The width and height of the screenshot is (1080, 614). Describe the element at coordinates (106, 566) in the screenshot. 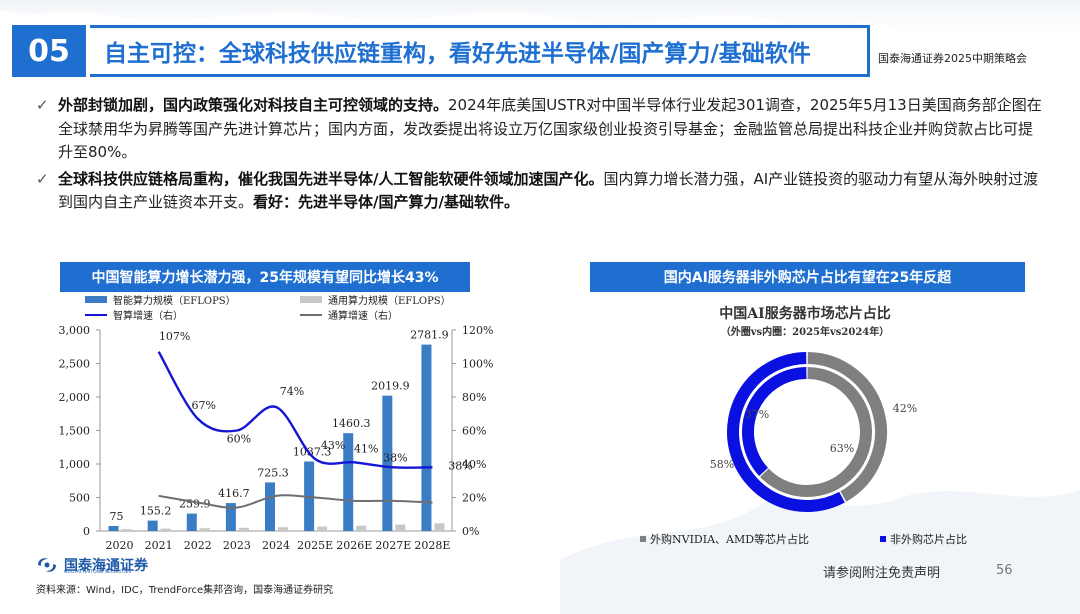

I see `logo-text: 国泰海通证券` at that location.